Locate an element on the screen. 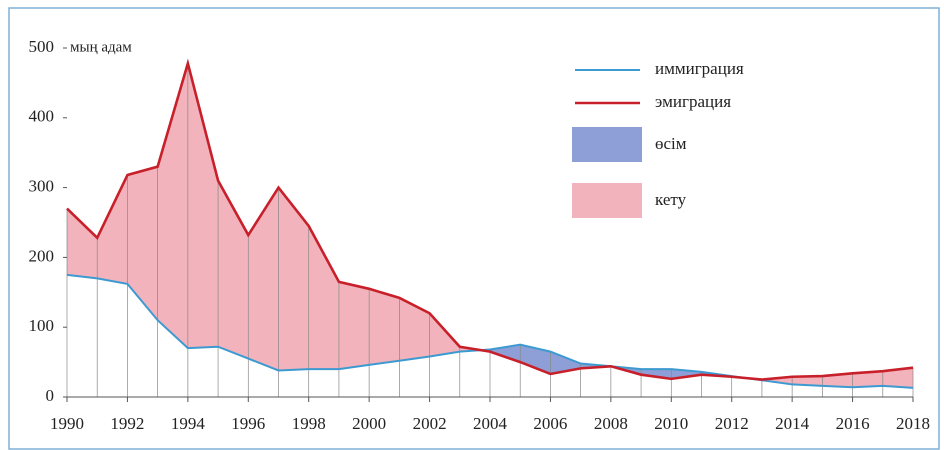 The height and width of the screenshot is (450, 944). y-tick-label: 100 is located at coordinates (42, 325).